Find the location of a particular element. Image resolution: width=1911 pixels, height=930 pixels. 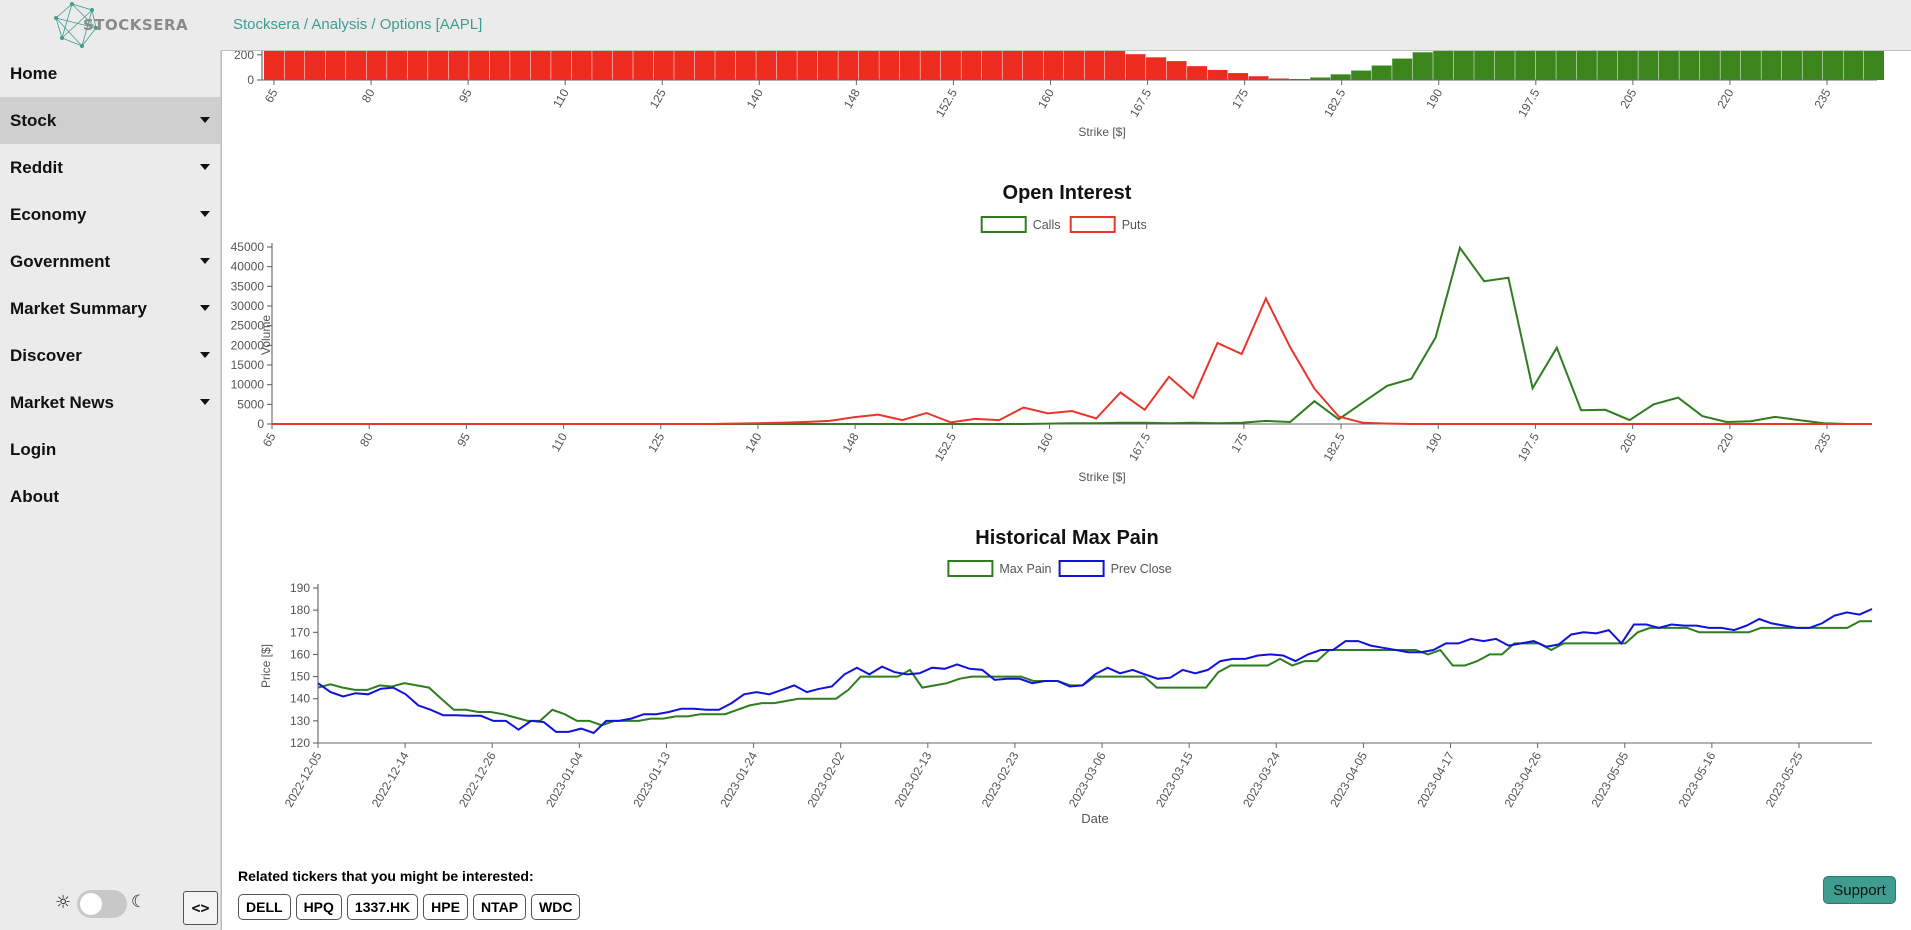

sidebar-item-discover: Discover is located at coordinates (110, 355).